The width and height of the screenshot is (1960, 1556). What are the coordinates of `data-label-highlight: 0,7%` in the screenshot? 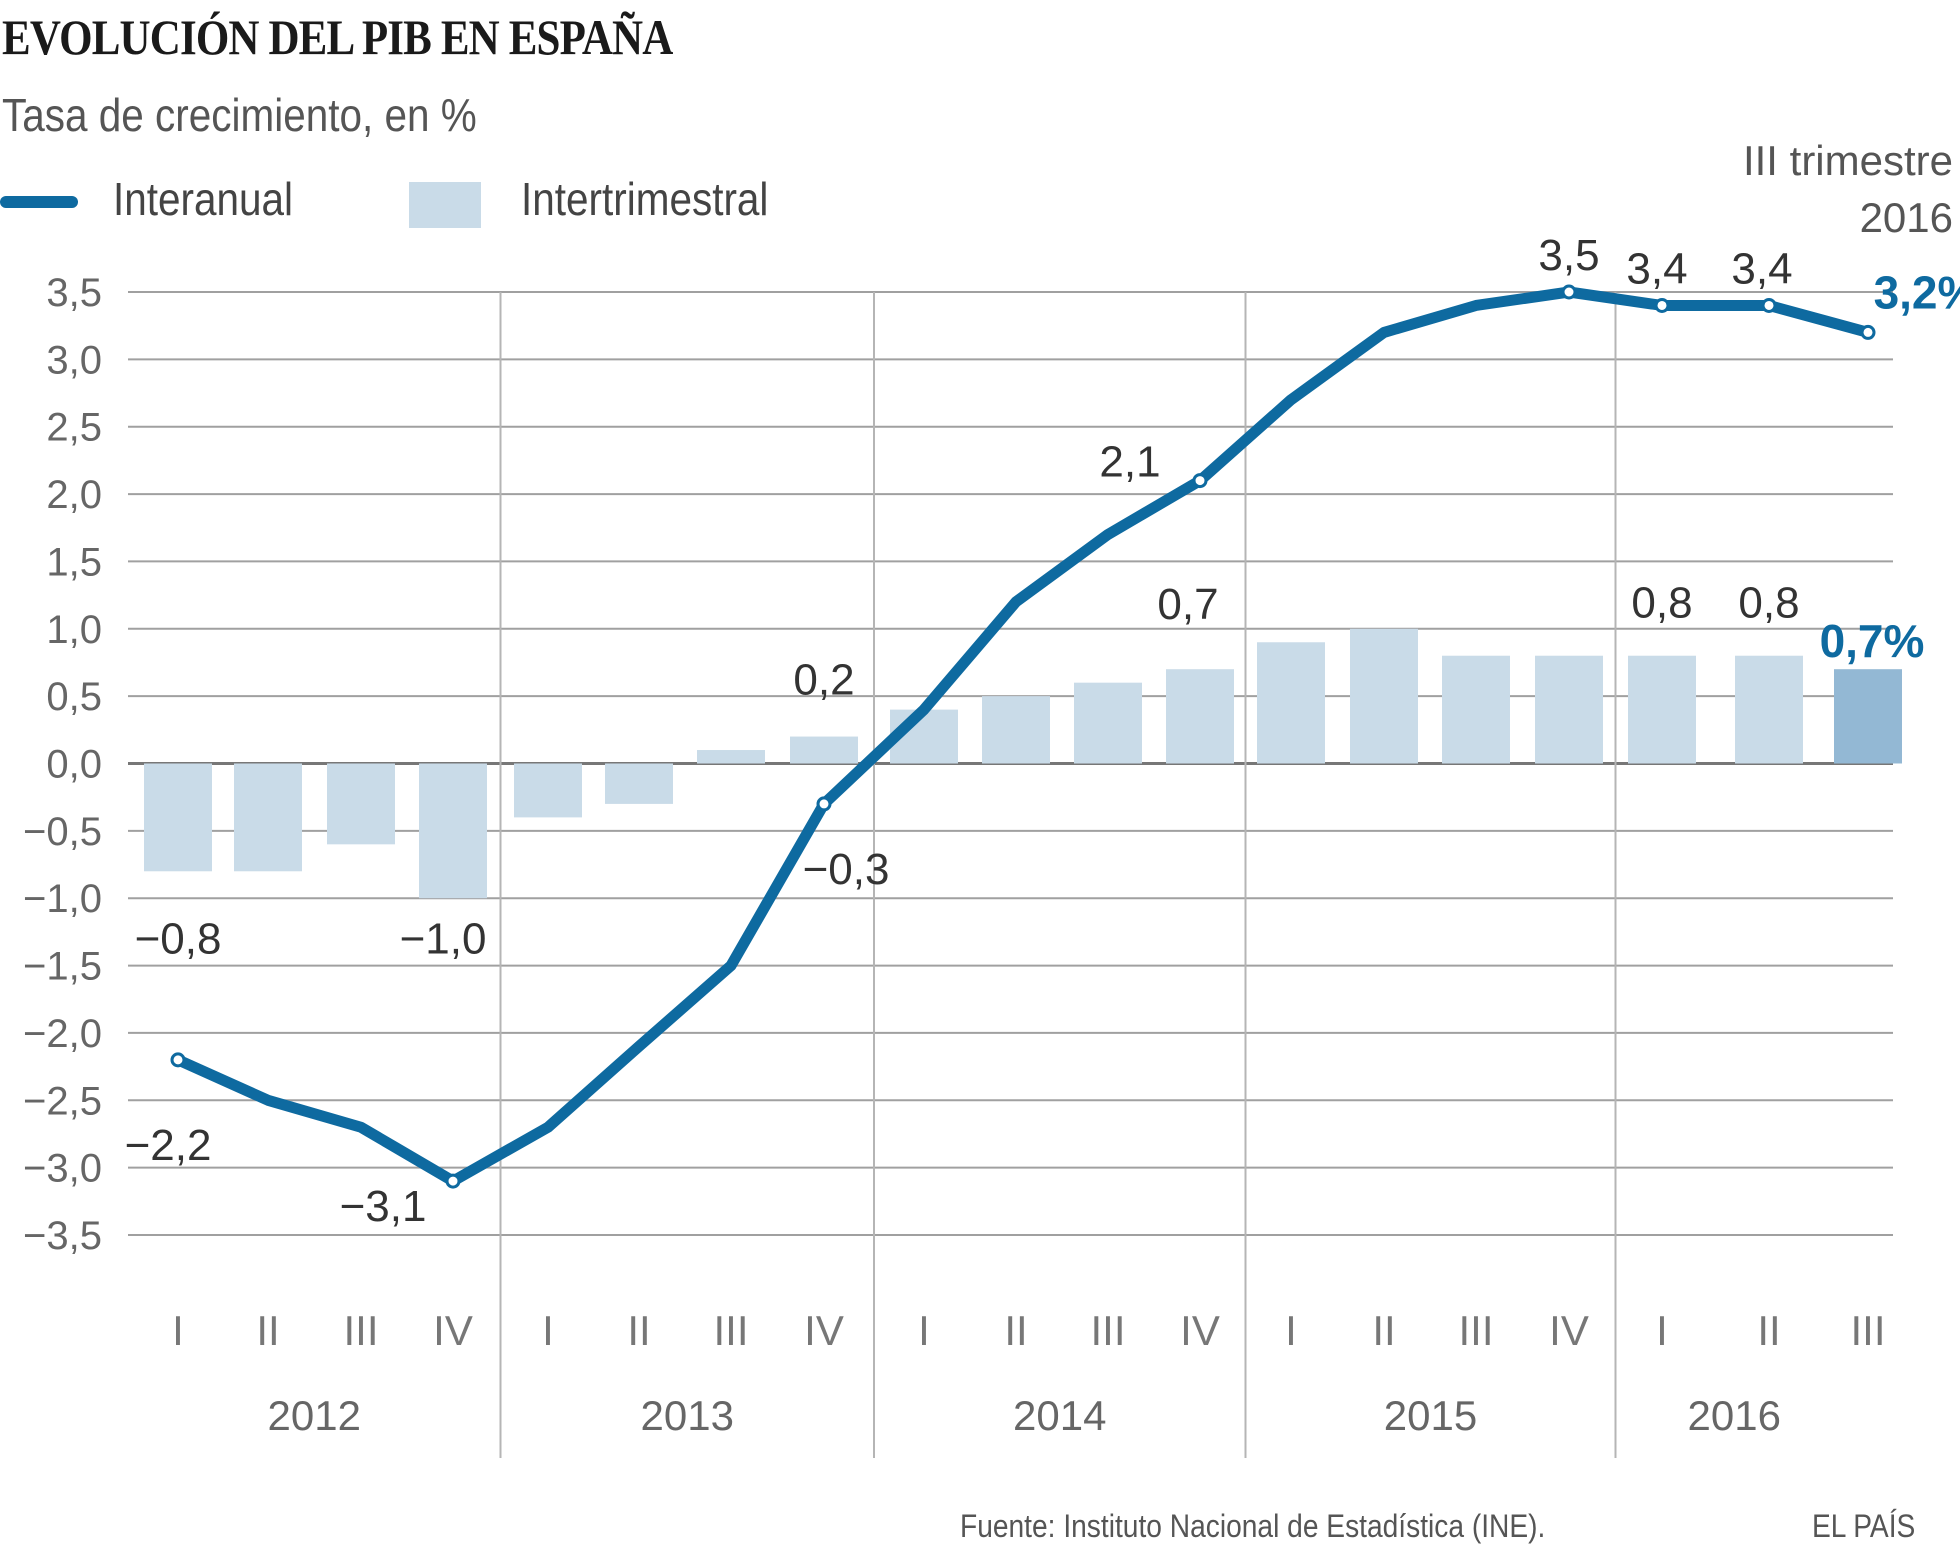 It's located at (1872, 641).